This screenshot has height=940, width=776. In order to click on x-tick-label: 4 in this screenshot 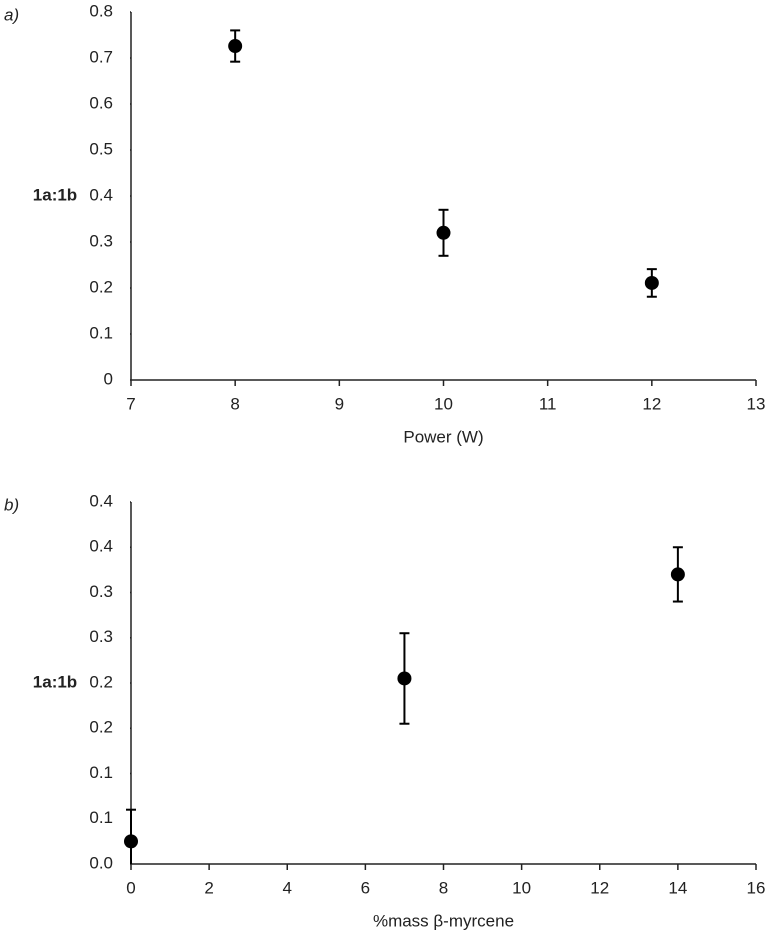, I will do `click(287, 887)`.